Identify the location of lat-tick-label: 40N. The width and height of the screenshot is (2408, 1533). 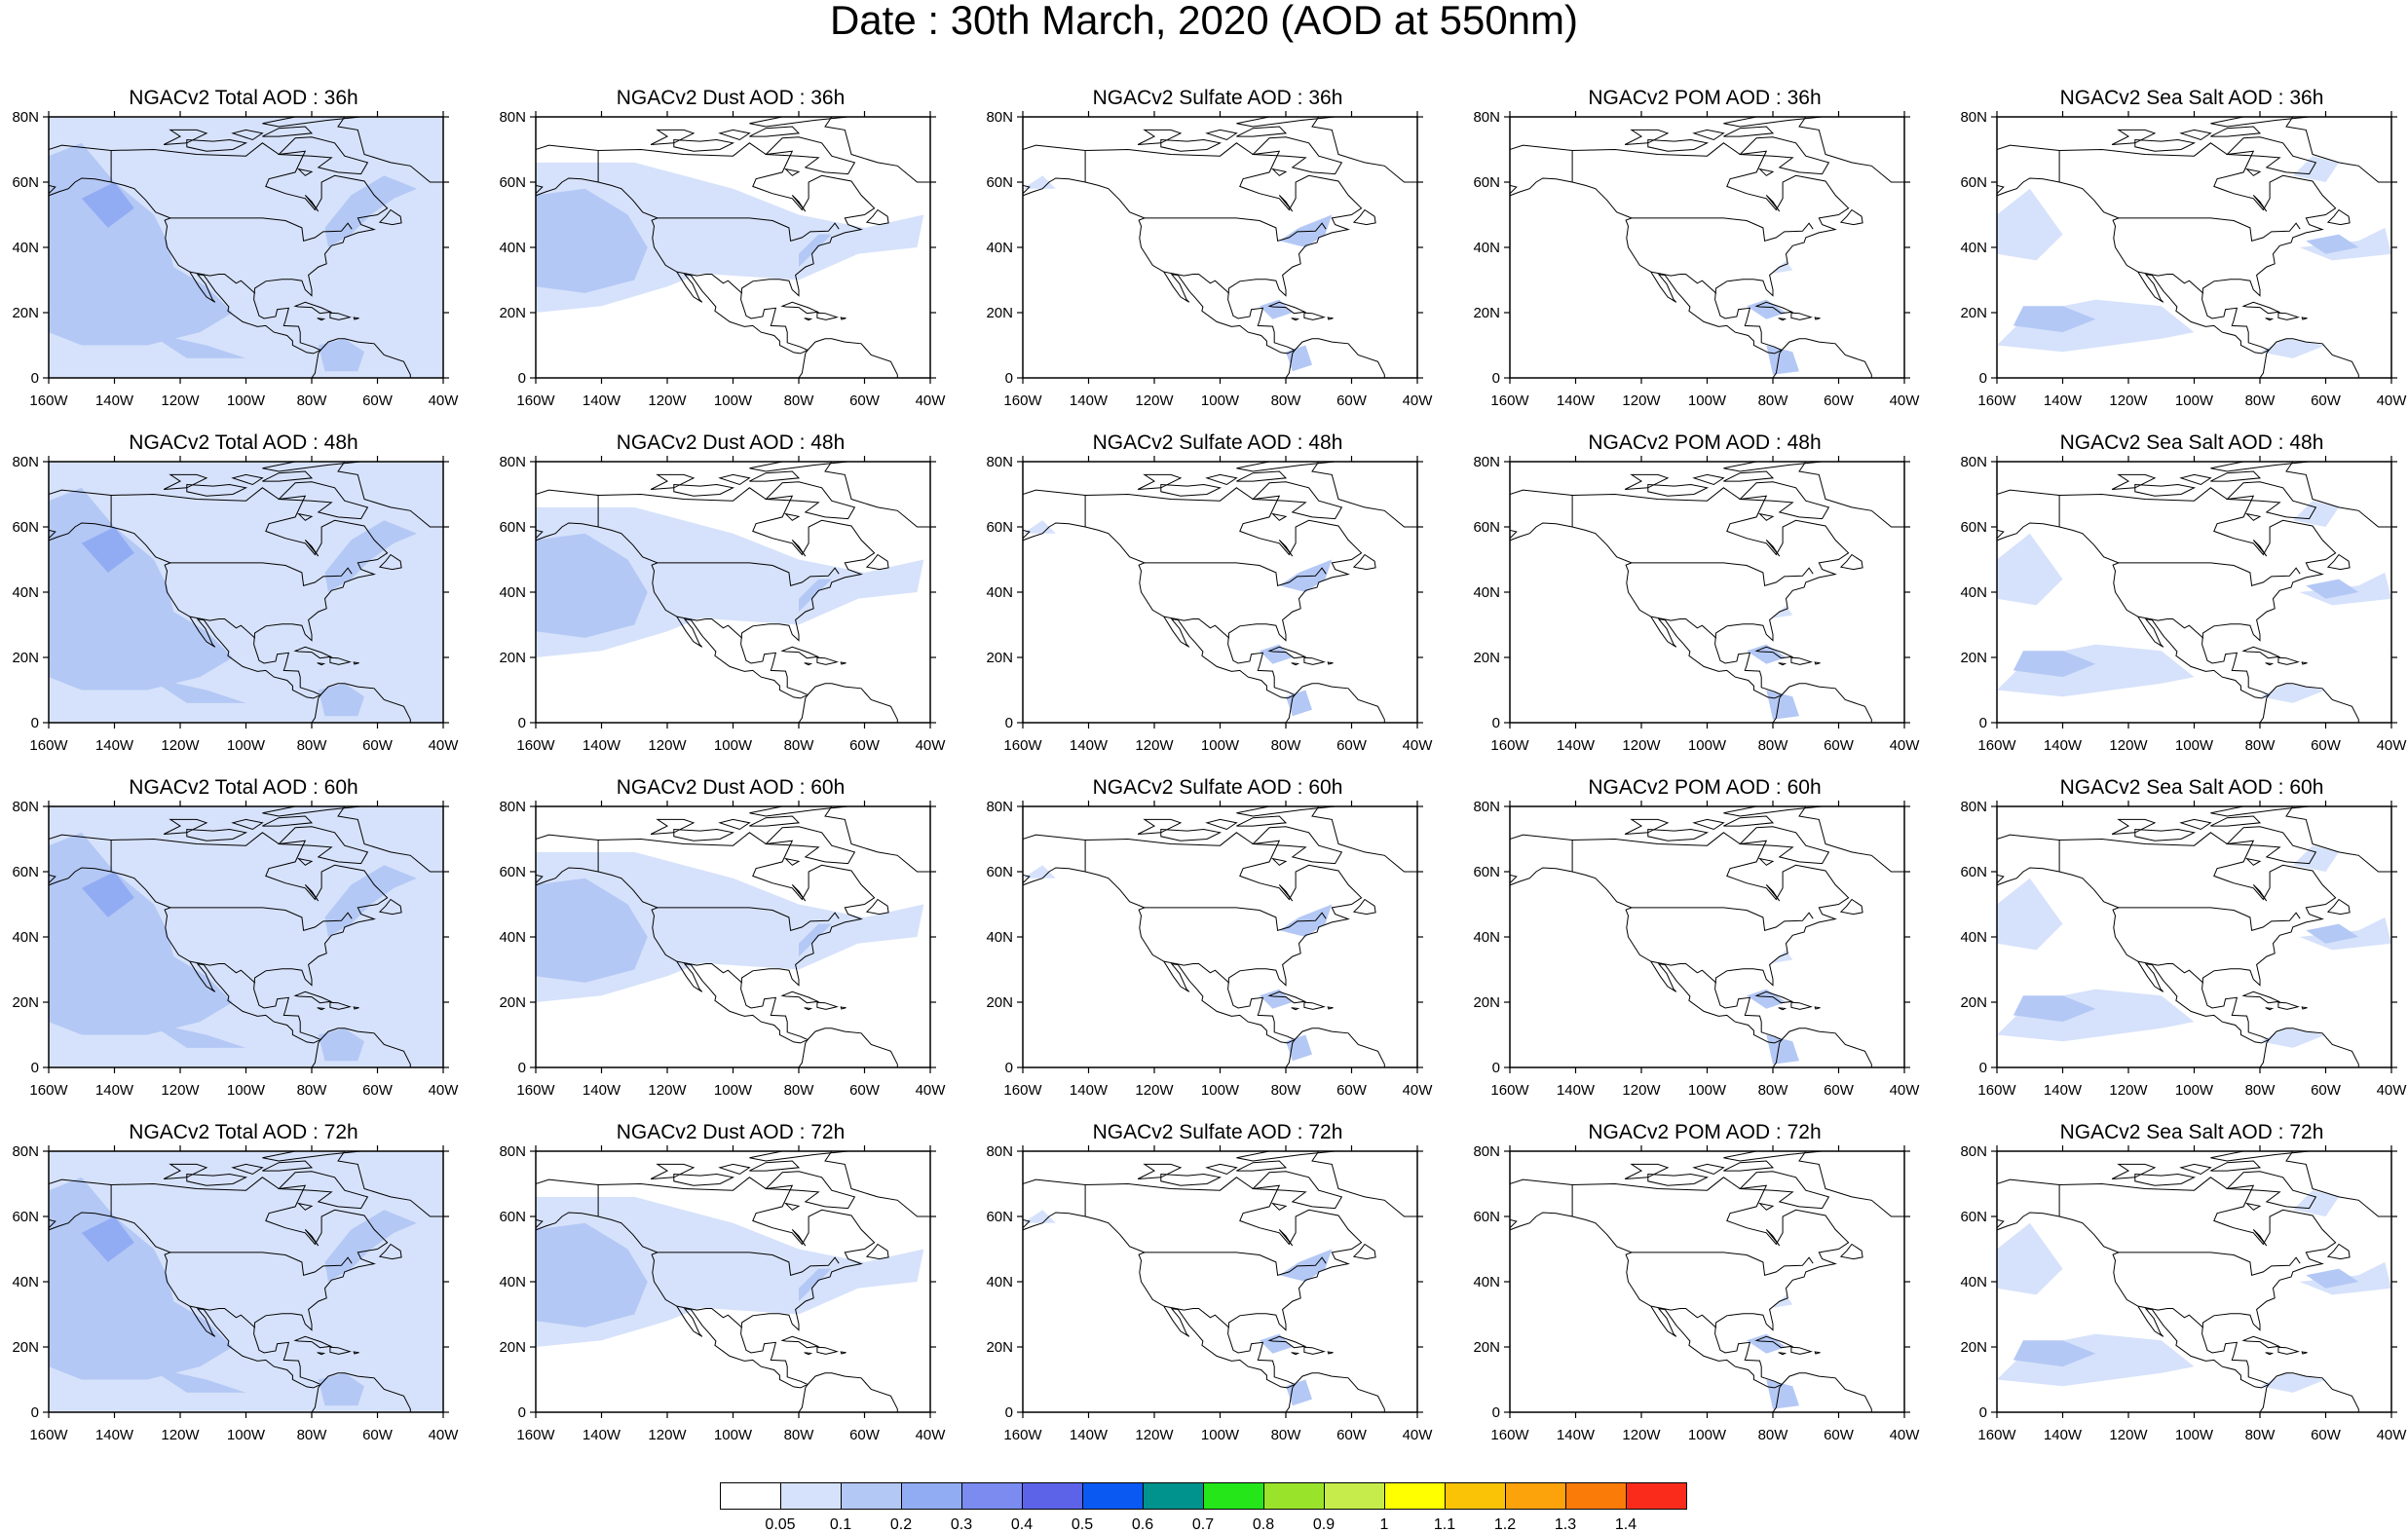
(25, 937).